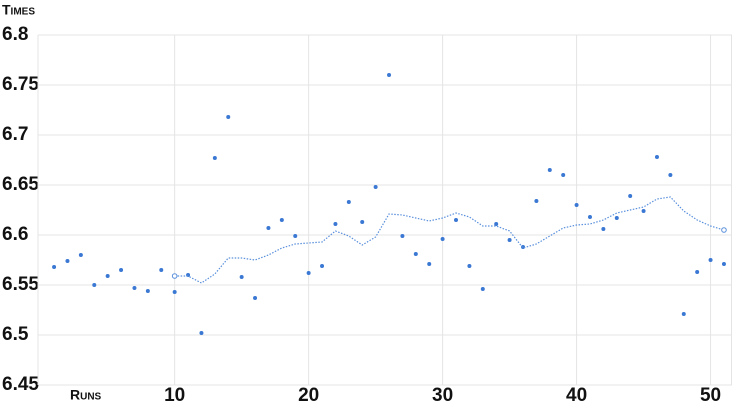 The height and width of the screenshot is (418, 732). Describe the element at coordinates (18, 10) in the screenshot. I see `y-axis-title: Times` at that location.